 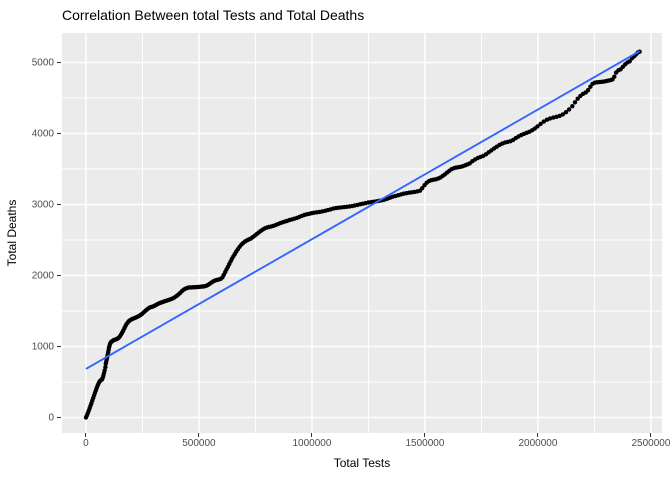 What do you see at coordinates (86, 443) in the screenshot?
I see `x-tick-label: 0` at bounding box center [86, 443].